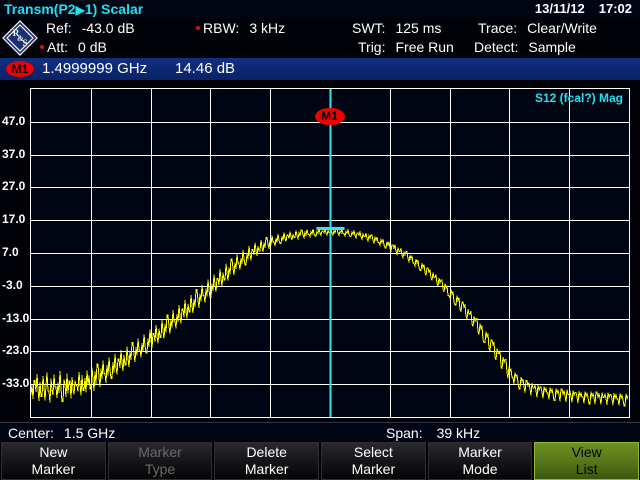  What do you see at coordinates (586, 452) in the screenshot?
I see `softkey-line1: View` at bounding box center [586, 452].